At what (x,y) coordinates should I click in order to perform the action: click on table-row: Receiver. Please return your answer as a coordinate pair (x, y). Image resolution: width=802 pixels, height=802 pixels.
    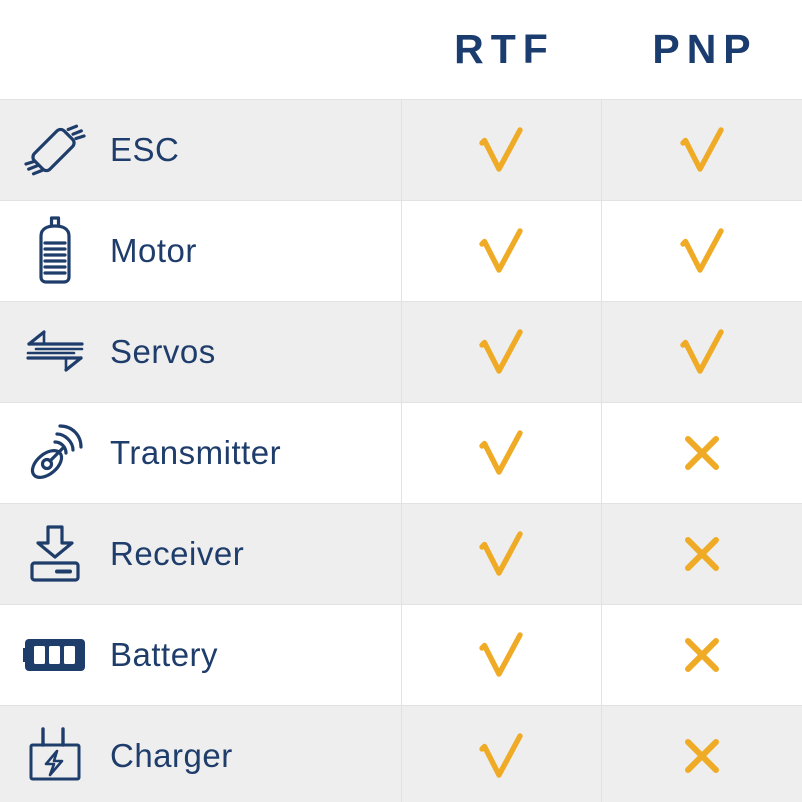
    Looking at the image, I should click on (401, 554).